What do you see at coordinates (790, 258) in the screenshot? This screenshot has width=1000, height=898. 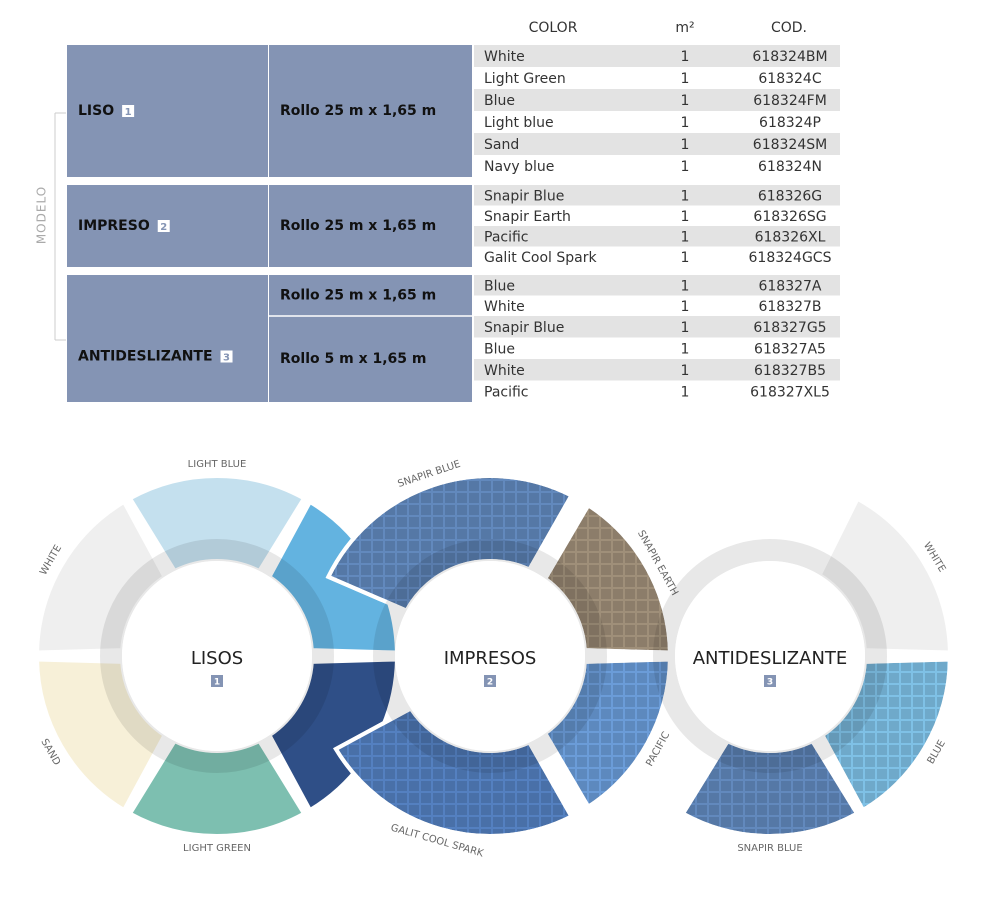 I see `product-code: 618324GCS` at bounding box center [790, 258].